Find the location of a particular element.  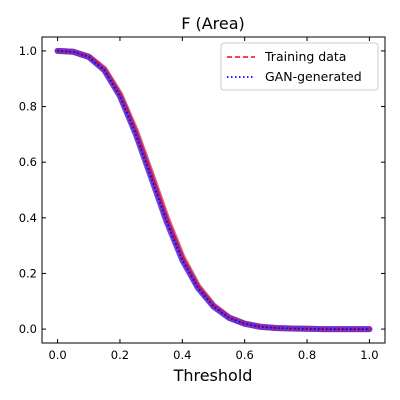

y-tick-label: 0.8 is located at coordinates (28, 107).